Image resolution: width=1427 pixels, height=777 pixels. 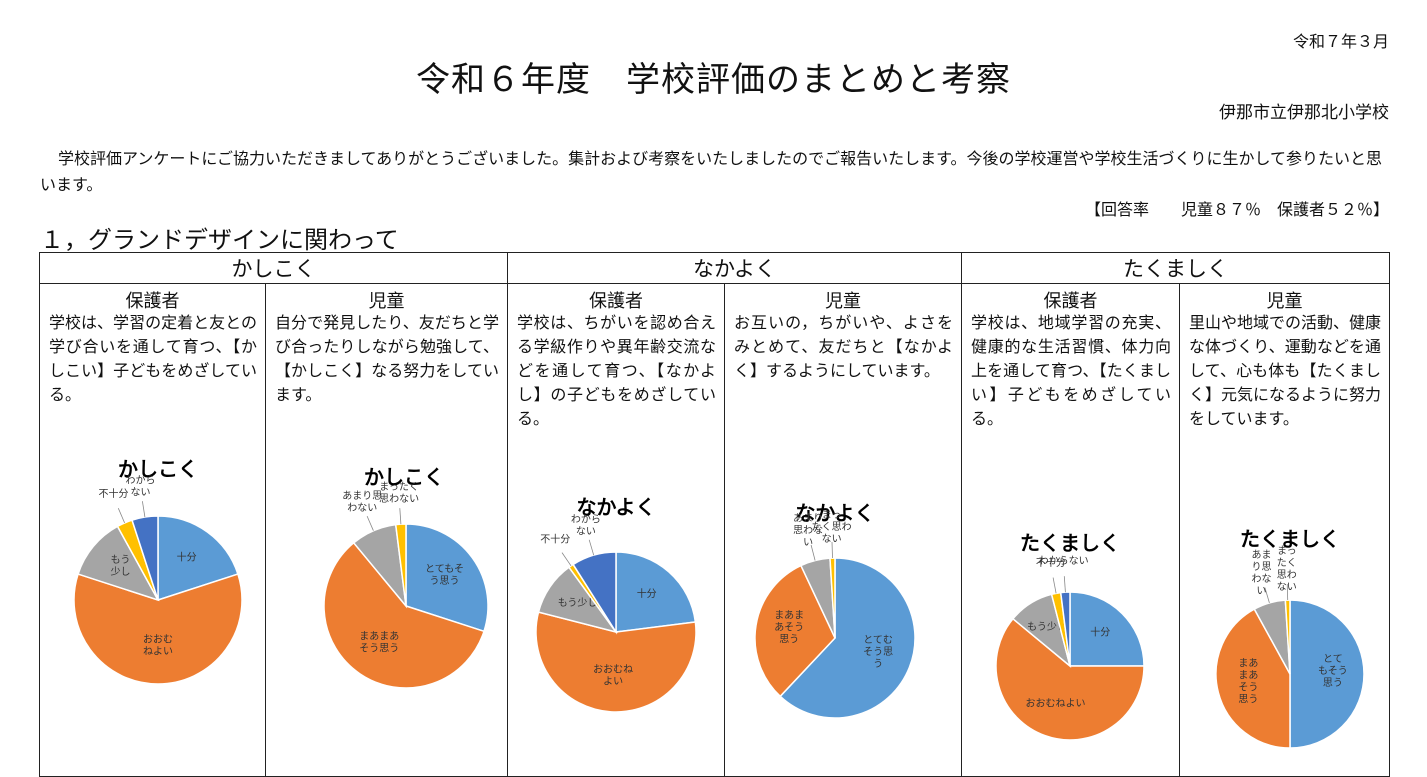 What do you see at coordinates (878, 664) in the screenshot?
I see `slice-label-line: う` at bounding box center [878, 664].